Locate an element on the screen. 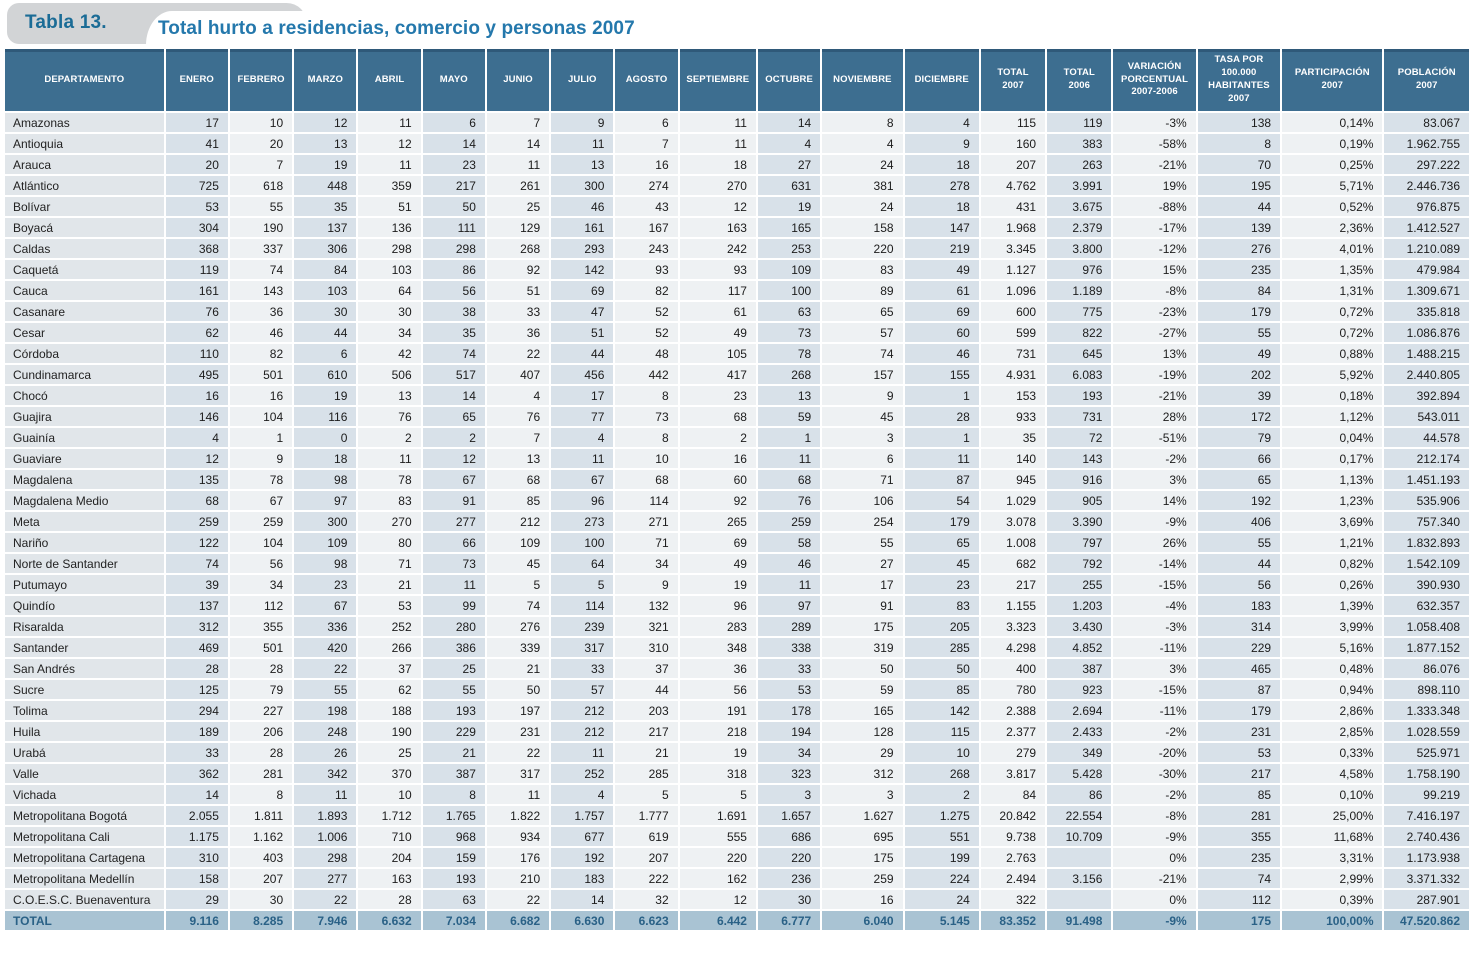 This screenshot has width=1474, height=958. cell: 219 is located at coordinates (941, 248).